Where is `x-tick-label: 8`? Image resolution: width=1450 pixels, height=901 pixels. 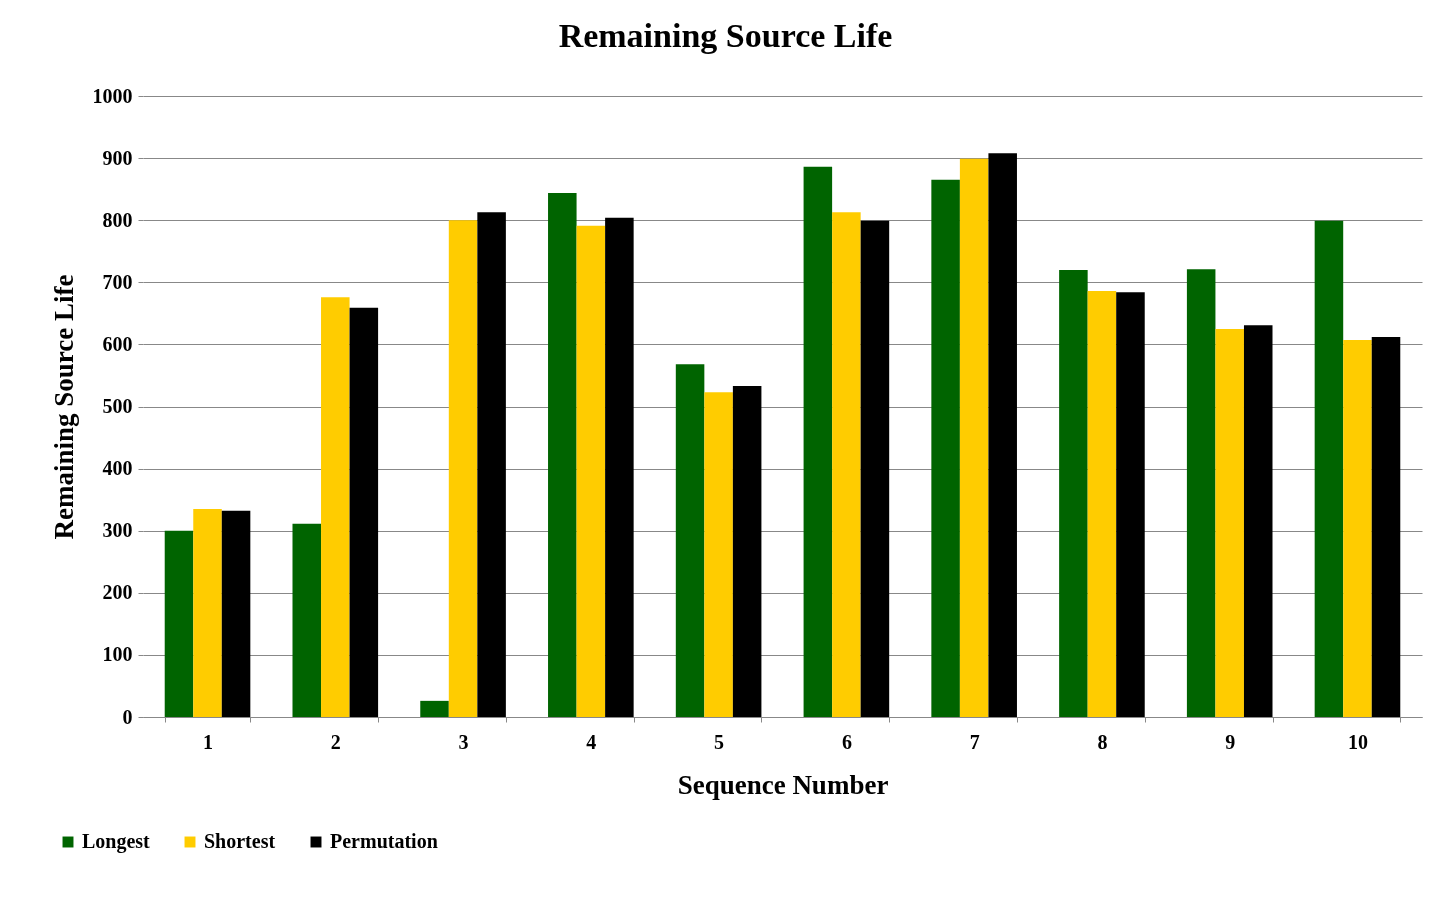
x-tick-label: 8 is located at coordinates (1102, 741).